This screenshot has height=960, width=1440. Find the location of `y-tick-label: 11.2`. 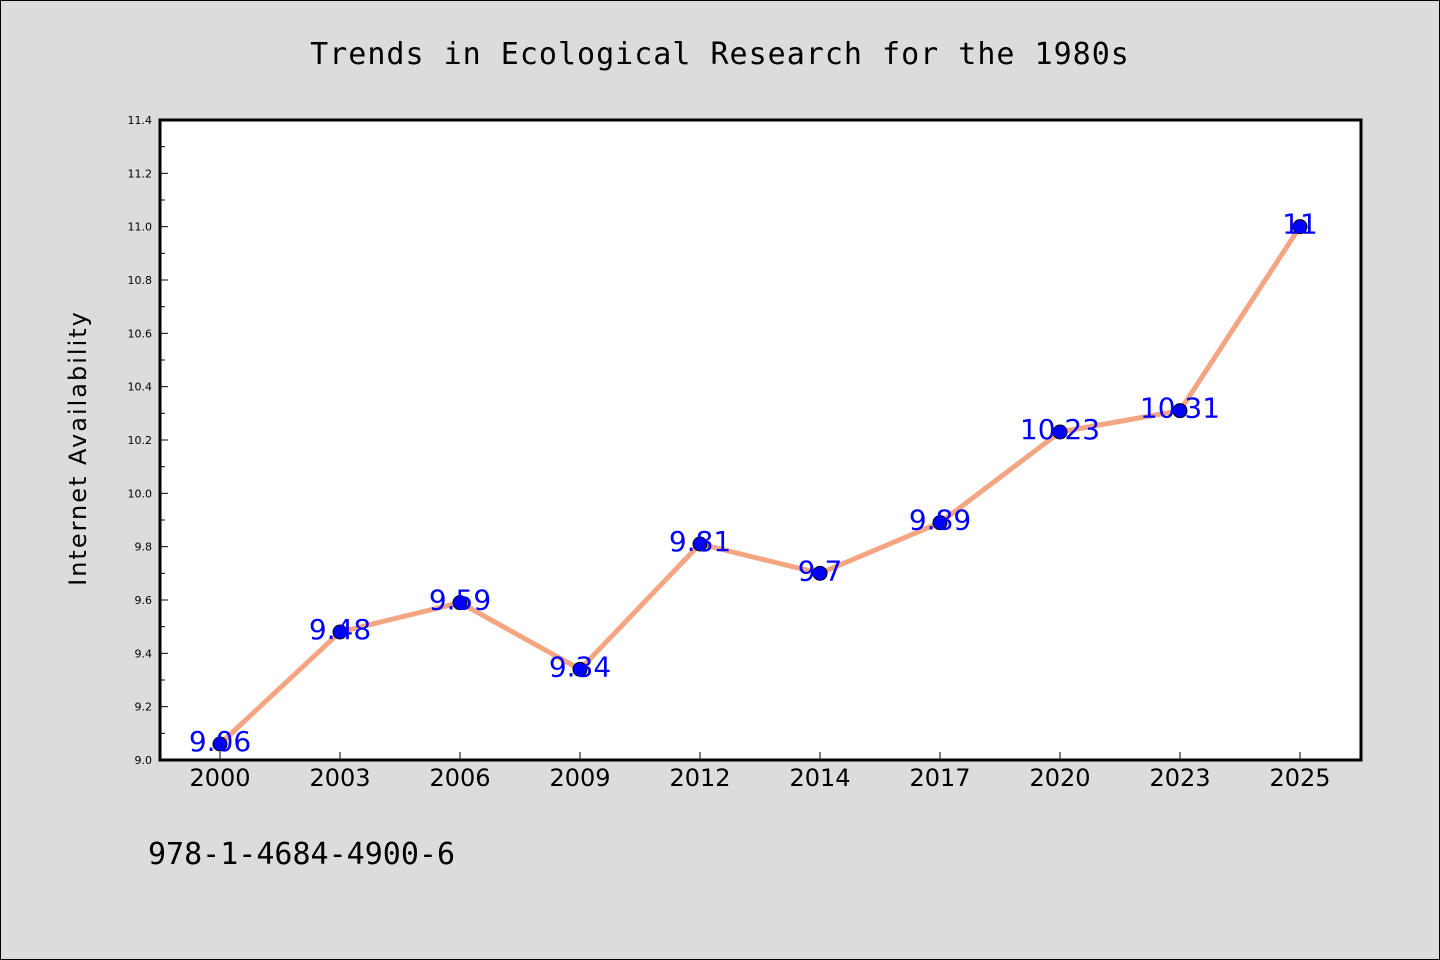

y-tick-label: 11.2 is located at coordinates (140, 173).